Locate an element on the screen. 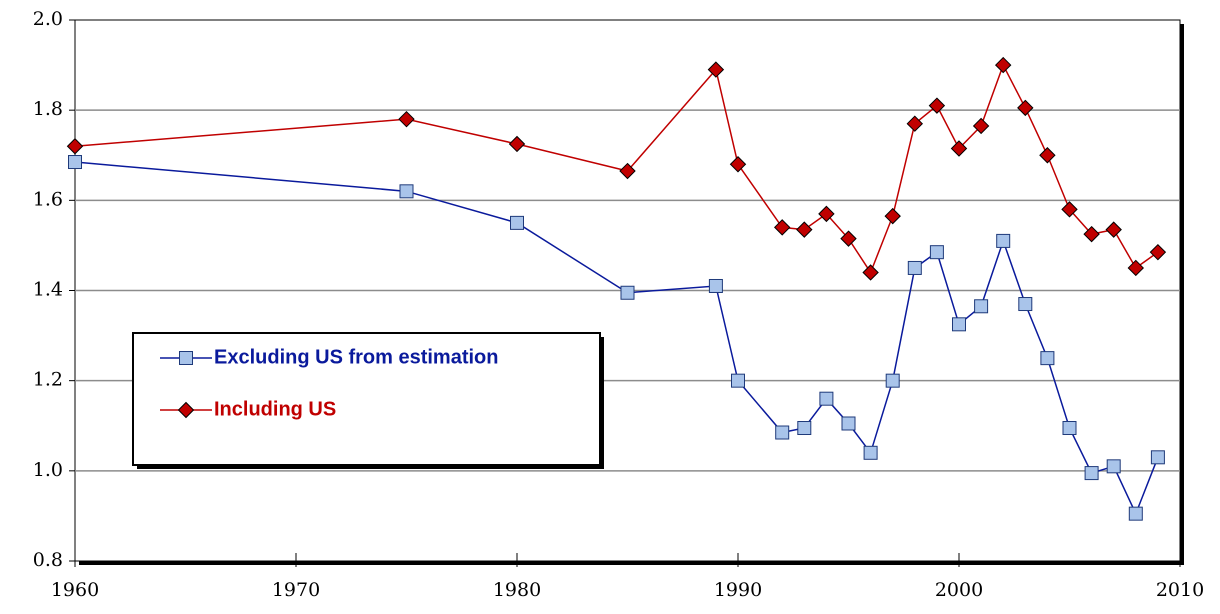 This screenshot has width=1220, height=614. y-tick-label: 1.0 is located at coordinates (48, 470).